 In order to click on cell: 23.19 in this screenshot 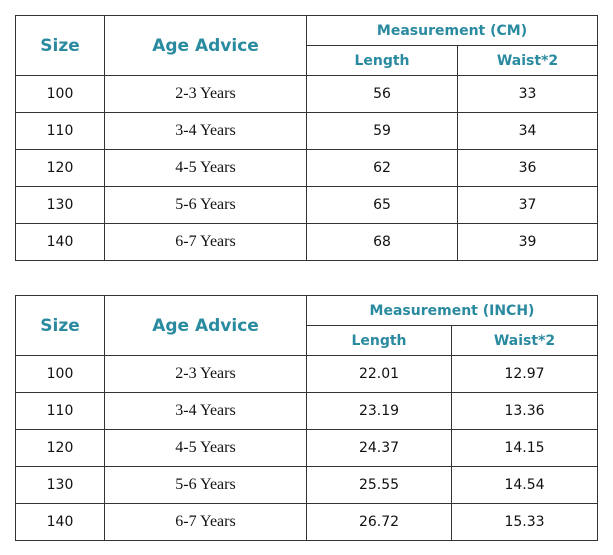, I will do `click(379, 411)`.